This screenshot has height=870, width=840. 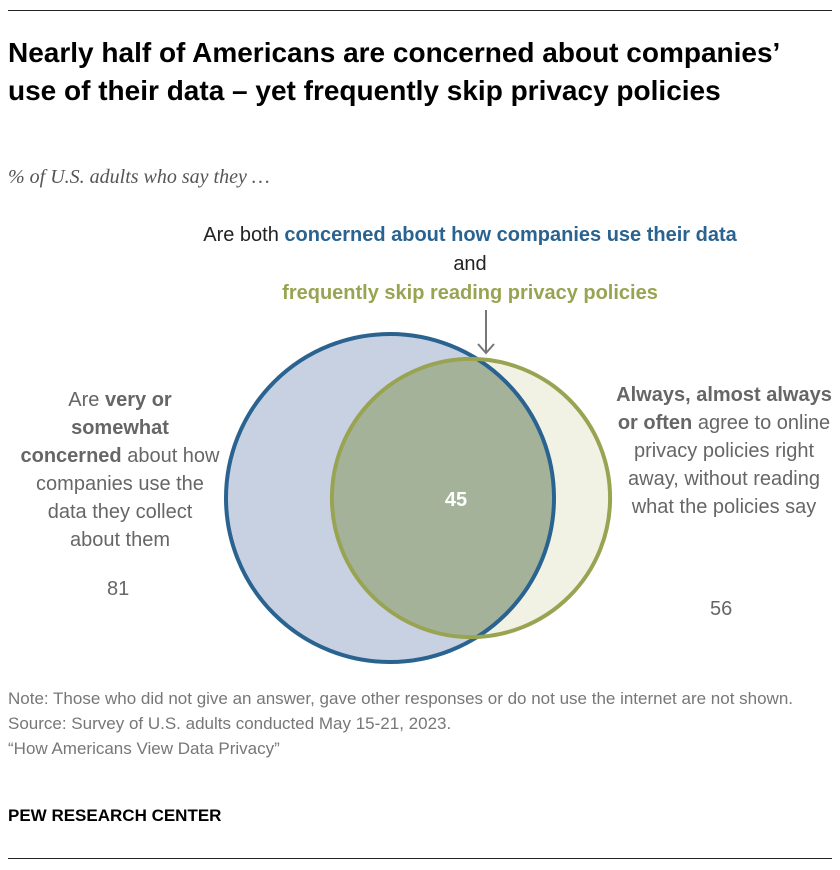 I want to click on report-title: “How Americans View Data Privacy”, so click(x=144, y=748).